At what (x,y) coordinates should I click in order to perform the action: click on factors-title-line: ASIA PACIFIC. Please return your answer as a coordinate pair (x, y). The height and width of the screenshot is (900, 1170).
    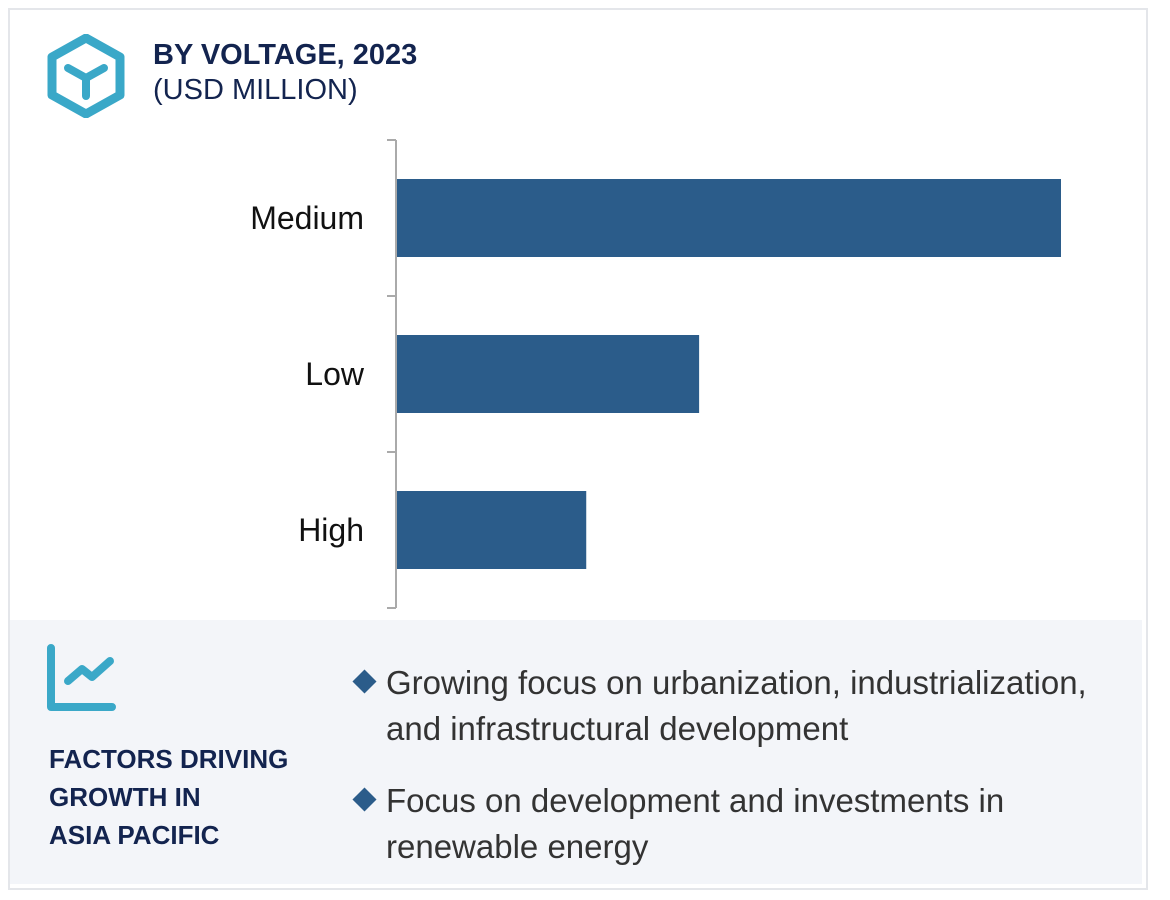
    Looking at the image, I should click on (134, 835).